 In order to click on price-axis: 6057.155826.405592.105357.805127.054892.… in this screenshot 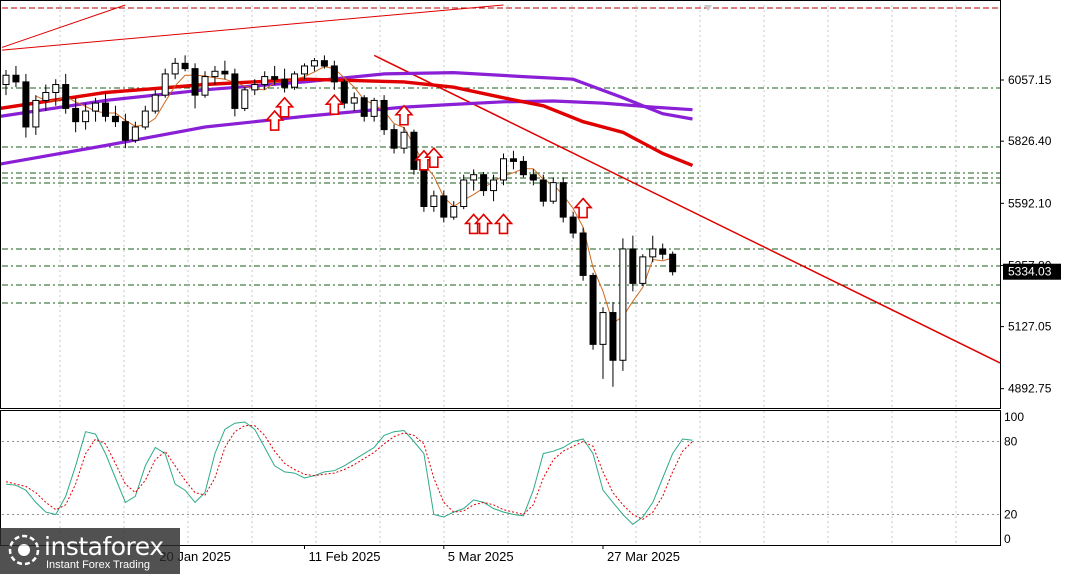, I will do `click(1030, 234)`.